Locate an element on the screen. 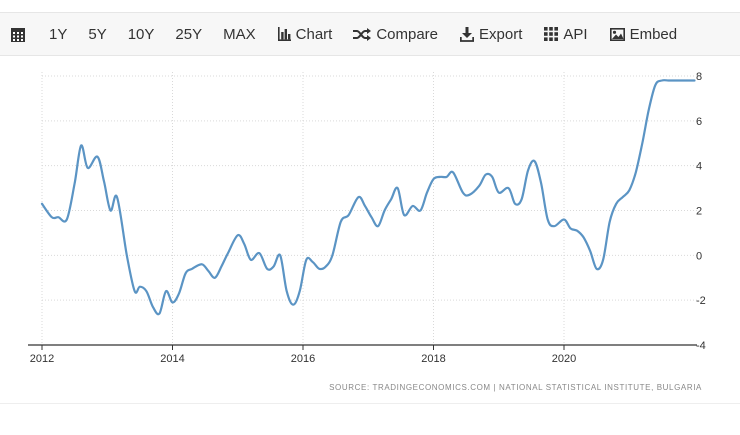 This screenshot has width=740, height=435. x-tick-label: 2018 is located at coordinates (433, 359).